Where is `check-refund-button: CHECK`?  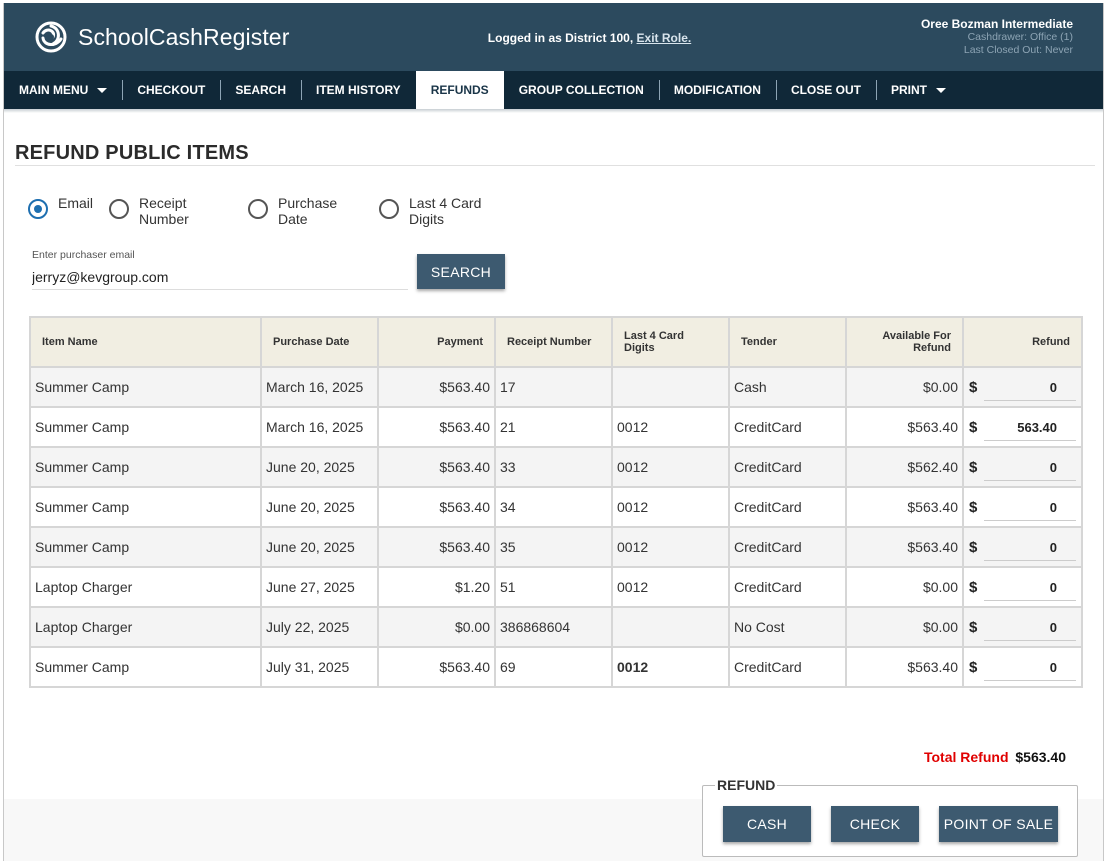 check-refund-button: CHECK is located at coordinates (875, 824).